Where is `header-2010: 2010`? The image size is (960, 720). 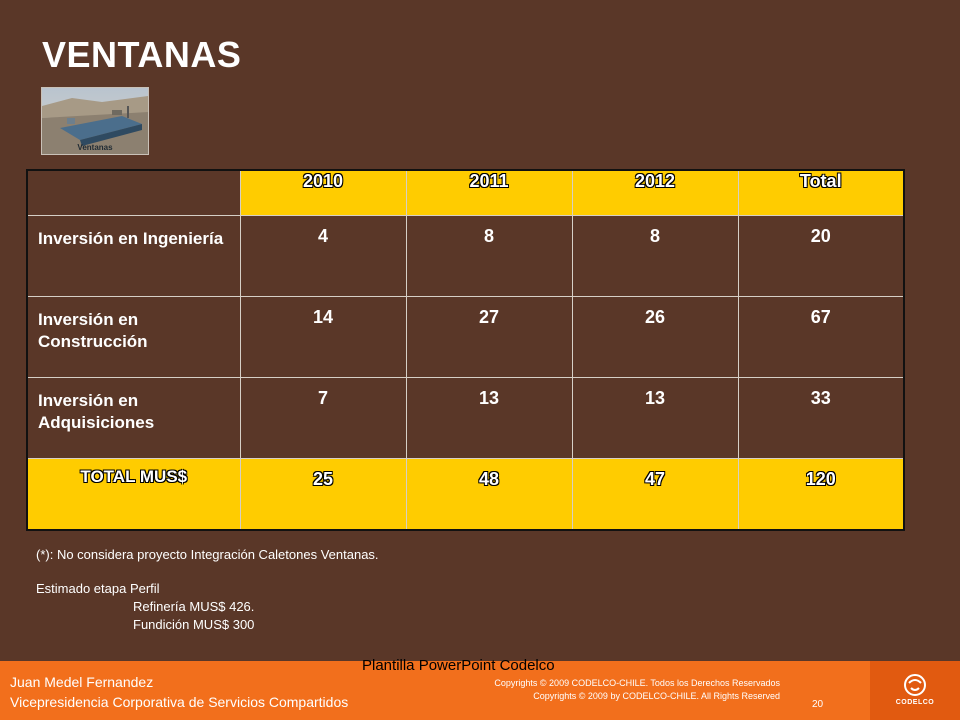 header-2010: 2010 is located at coordinates (323, 192).